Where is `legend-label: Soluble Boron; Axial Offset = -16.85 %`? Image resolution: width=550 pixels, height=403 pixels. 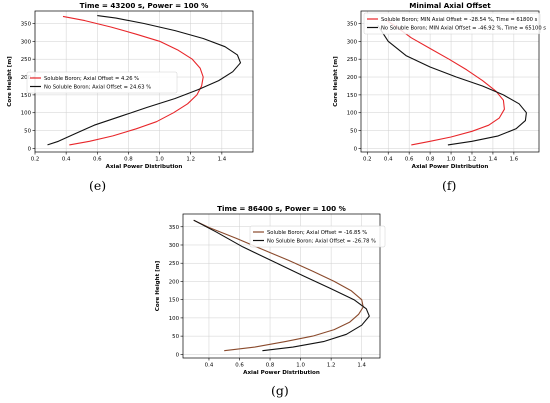
legend-label: Soluble Boron; Axial Offset = -16.85 % is located at coordinates (317, 233).